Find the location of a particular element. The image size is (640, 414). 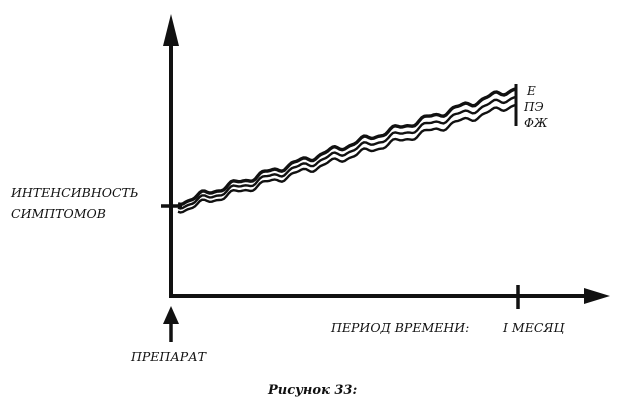

x-axis-arrowhead is located at coordinates (597, 296).